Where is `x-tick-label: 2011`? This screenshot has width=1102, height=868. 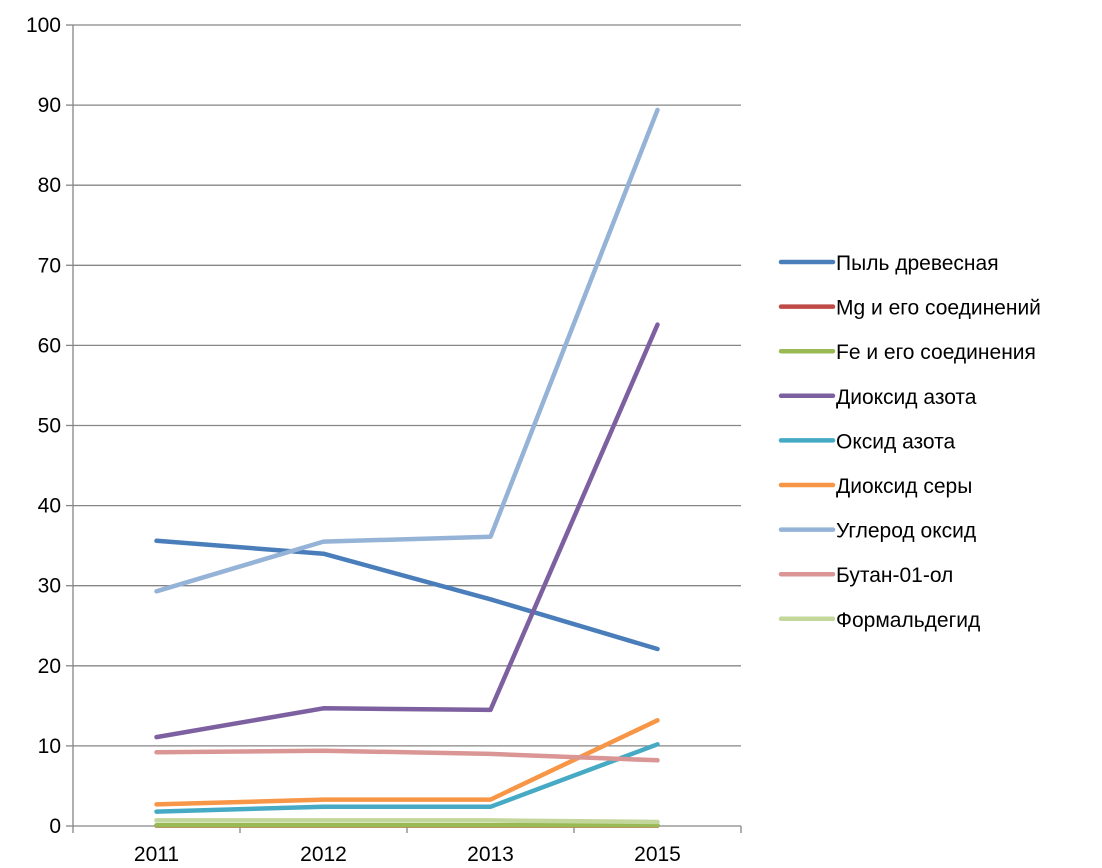
x-tick-label: 2011 is located at coordinates (156, 854).